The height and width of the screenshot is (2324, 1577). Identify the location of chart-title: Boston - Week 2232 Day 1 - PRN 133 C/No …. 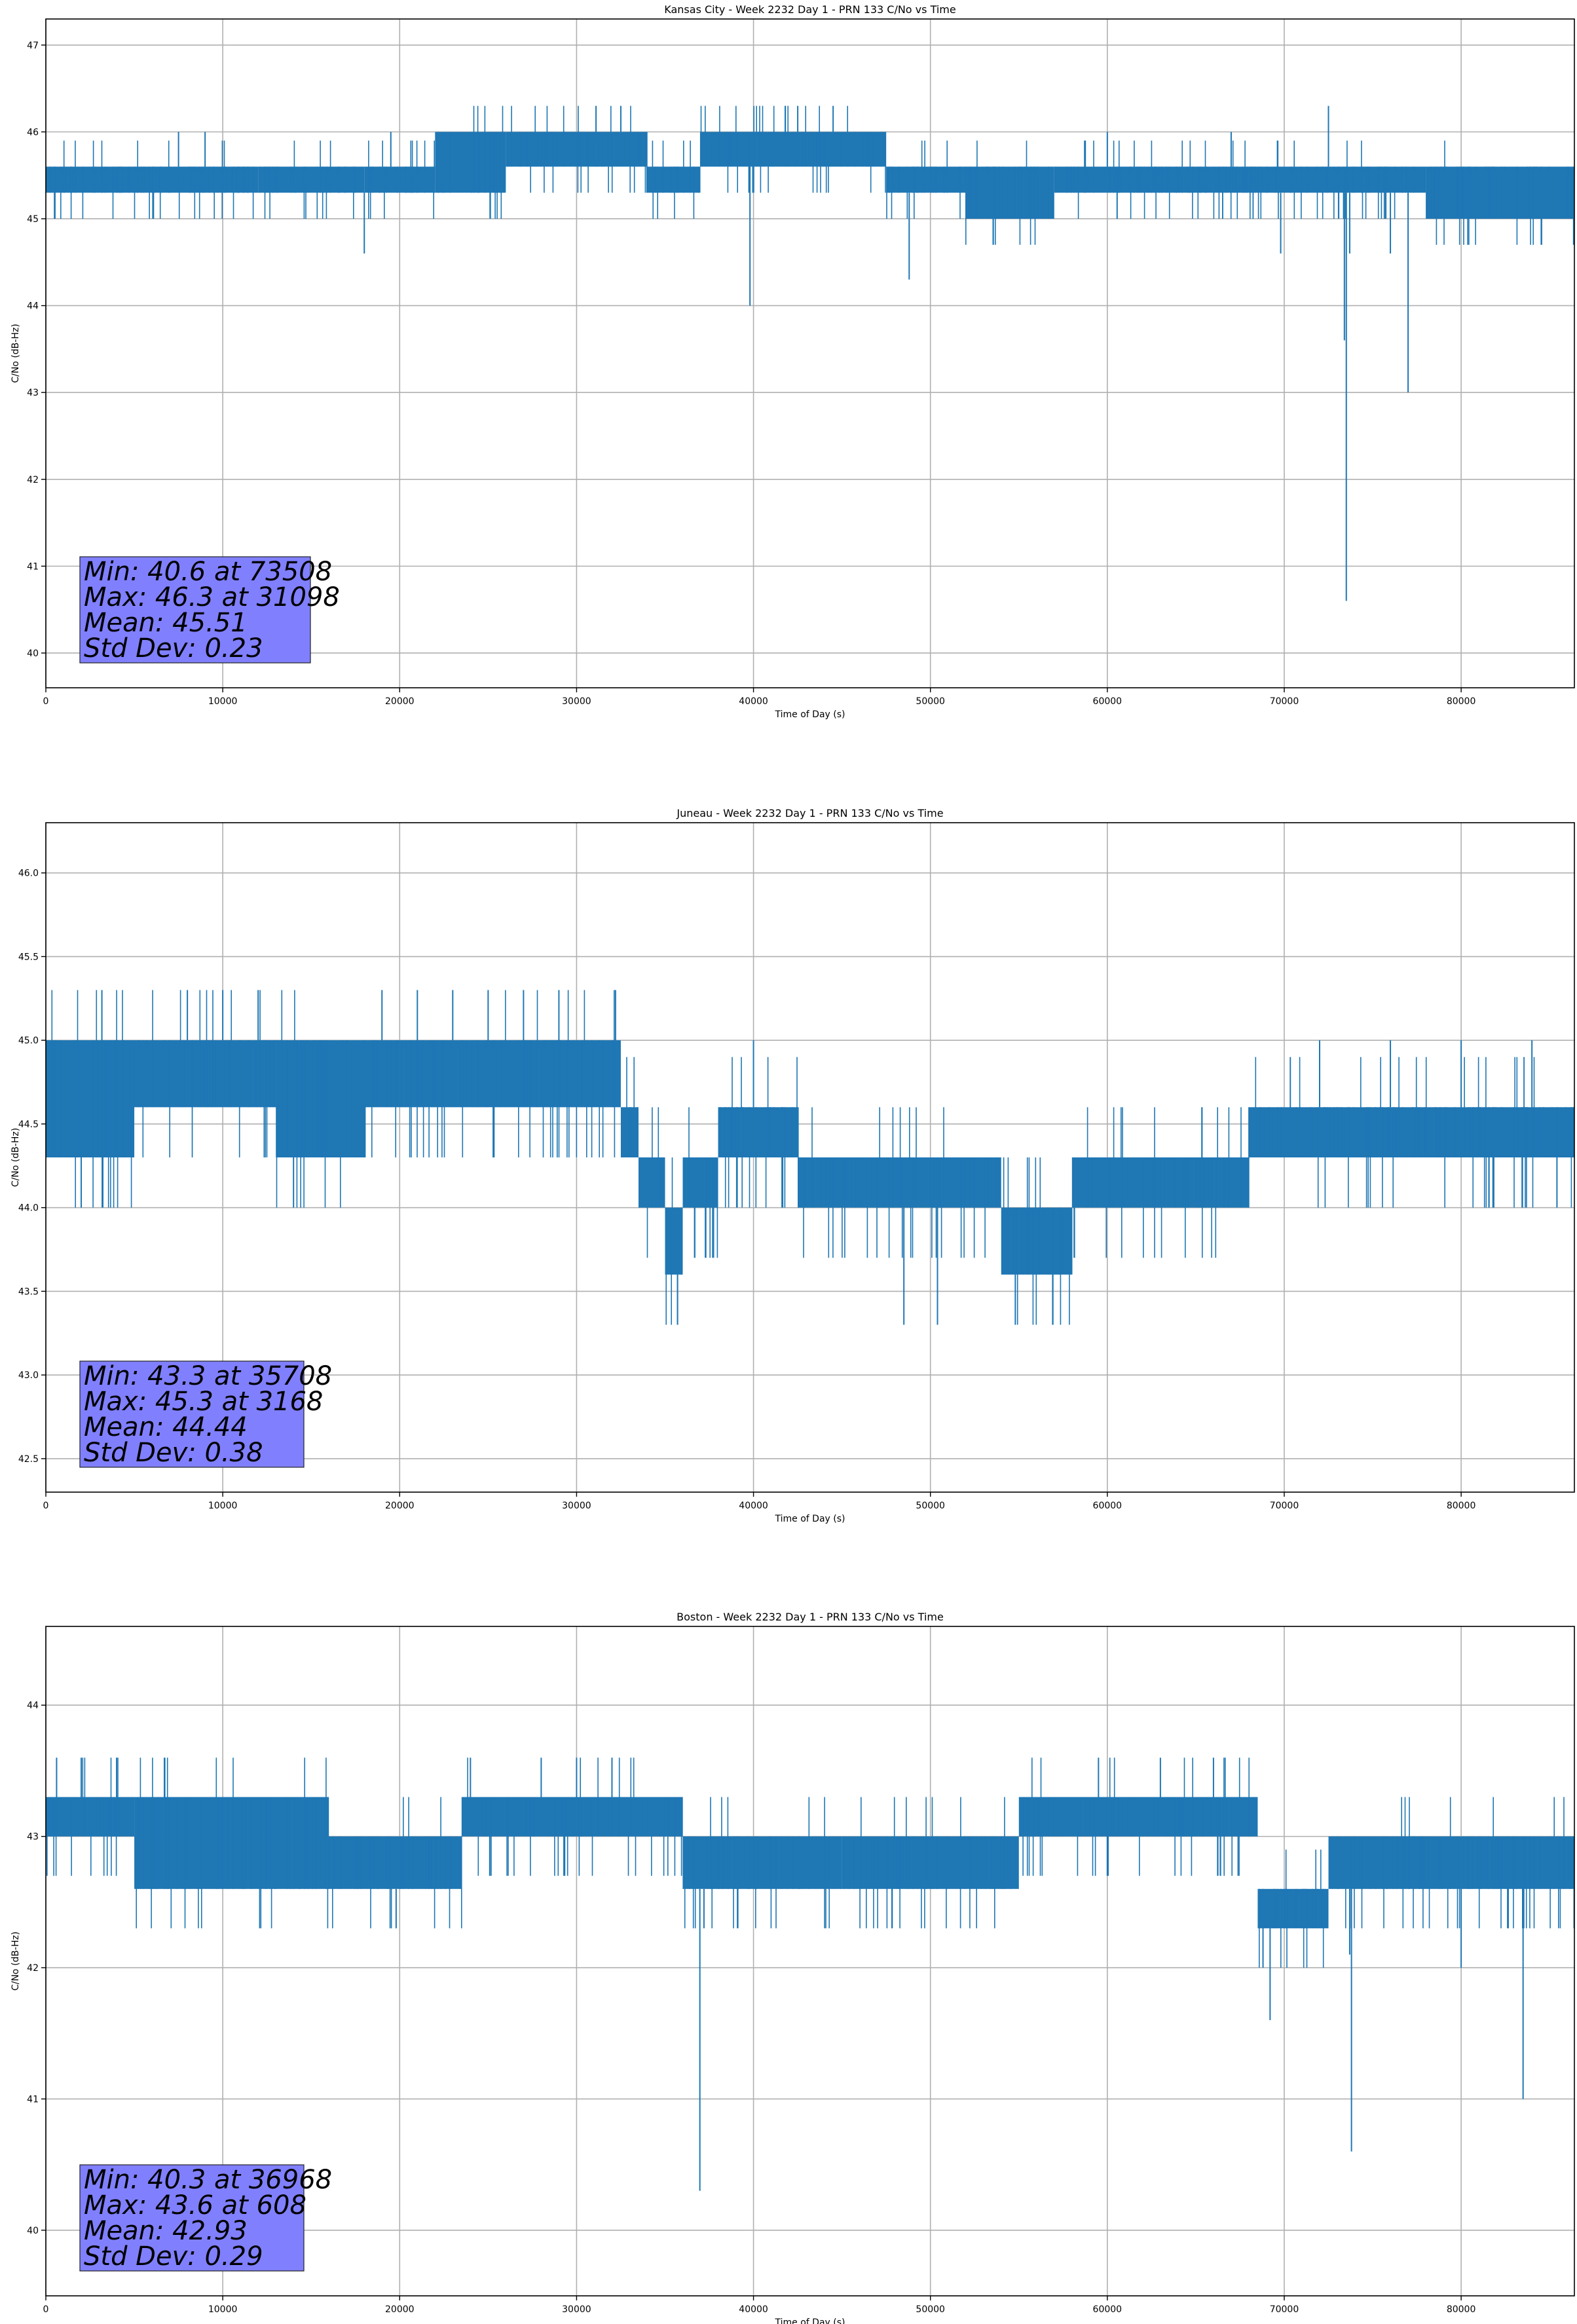
(810, 1617).